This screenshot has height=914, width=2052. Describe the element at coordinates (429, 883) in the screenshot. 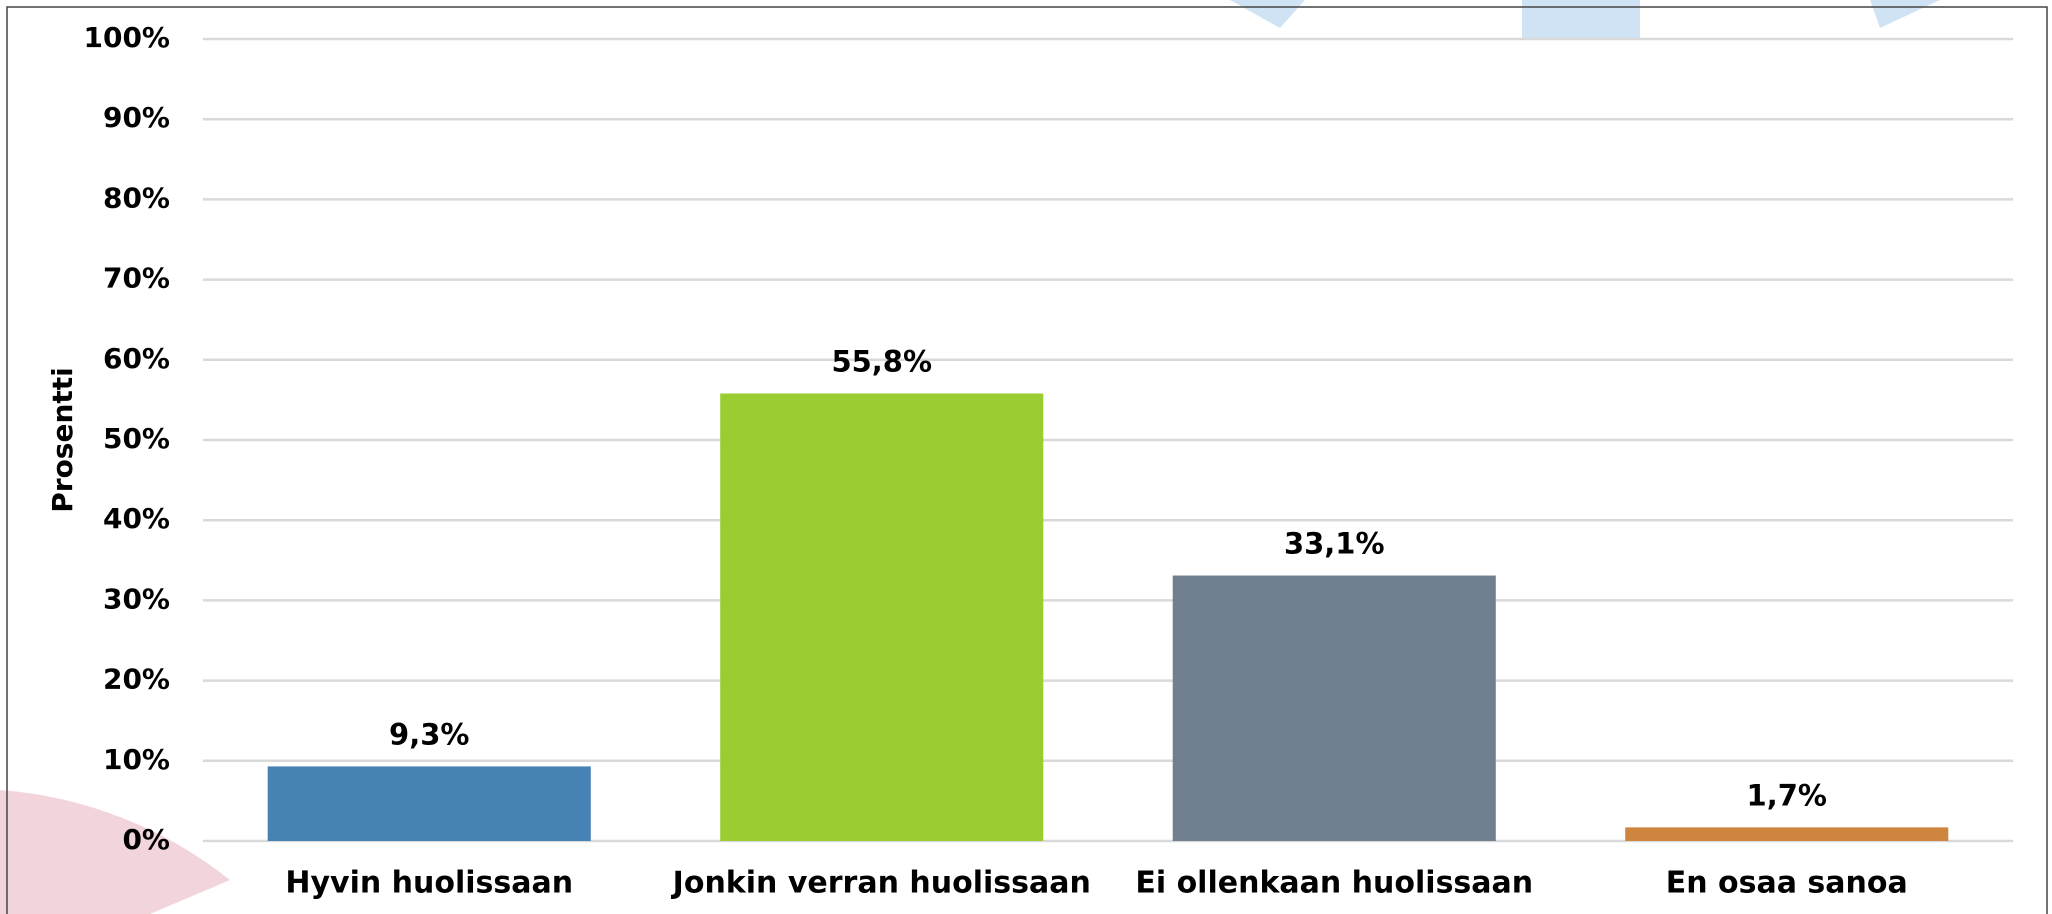

I see `x-tick-label: Hyvin huolissaan` at that location.